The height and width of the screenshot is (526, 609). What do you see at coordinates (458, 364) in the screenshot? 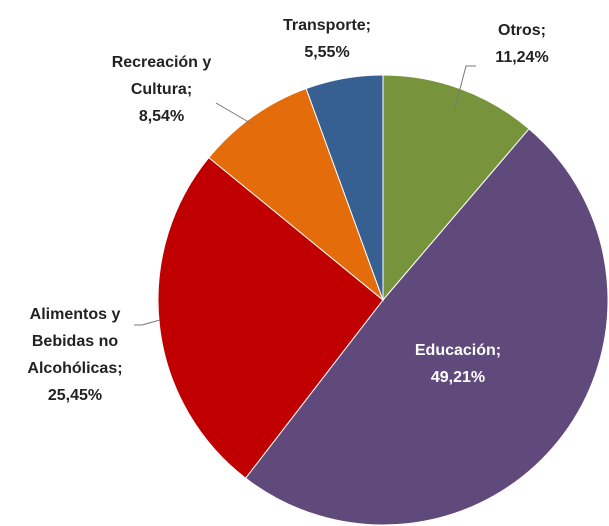
I see `slice-label: Educación; 49,21%` at bounding box center [458, 364].